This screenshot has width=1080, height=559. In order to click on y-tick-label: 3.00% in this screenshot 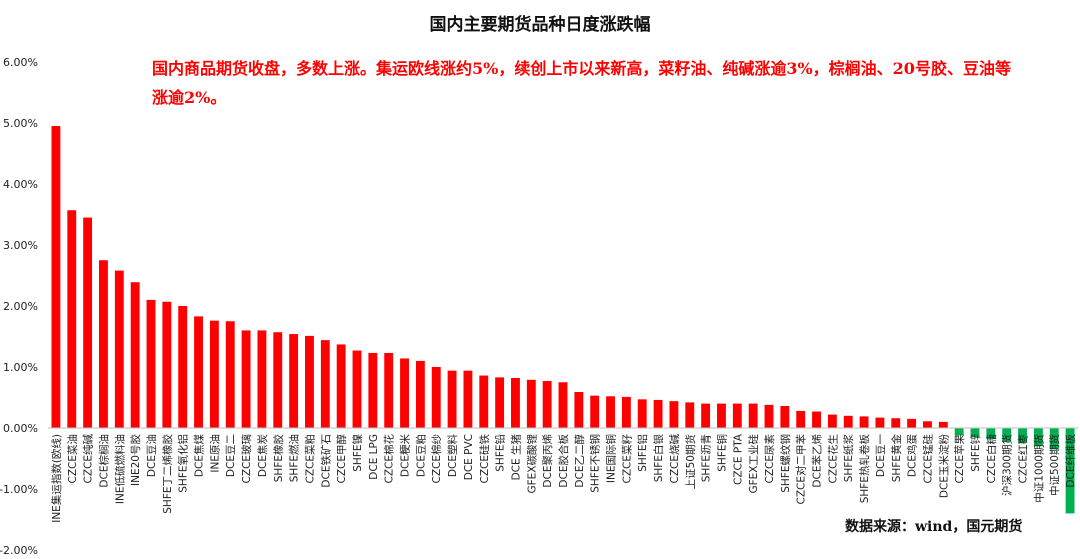, I will do `click(20, 245)`.